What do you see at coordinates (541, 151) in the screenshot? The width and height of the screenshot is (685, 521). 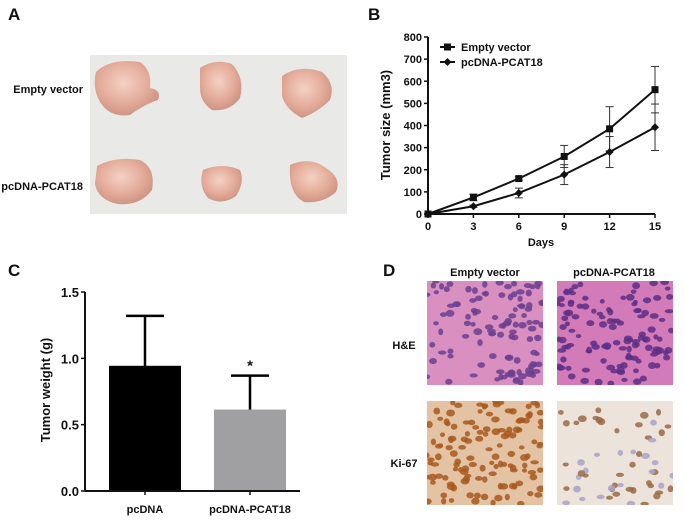 I see `series-line-empty-vector` at bounding box center [541, 151].